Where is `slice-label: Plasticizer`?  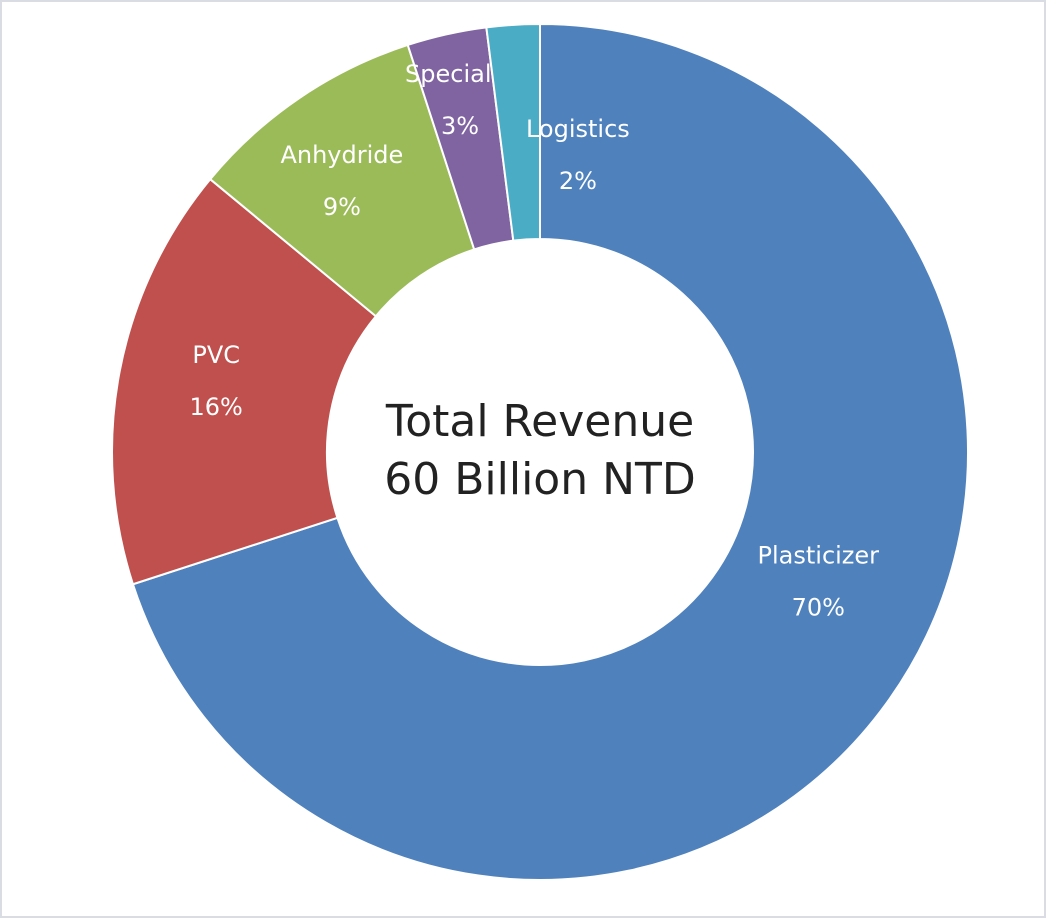 slice-label: Plasticizer is located at coordinates (819, 555).